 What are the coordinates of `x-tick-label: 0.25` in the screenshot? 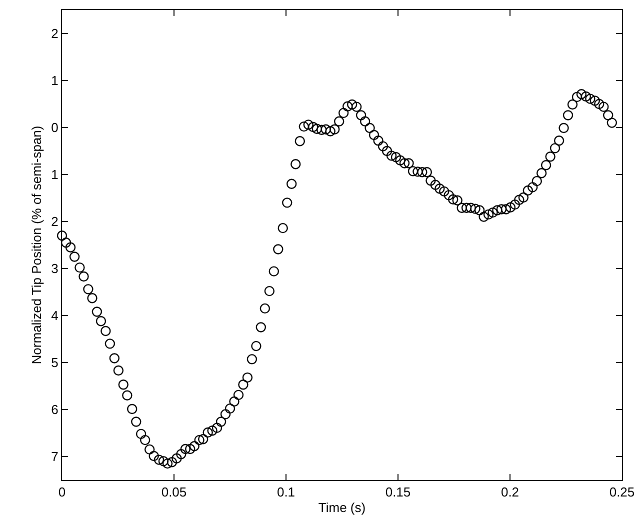 It's located at (622, 492).